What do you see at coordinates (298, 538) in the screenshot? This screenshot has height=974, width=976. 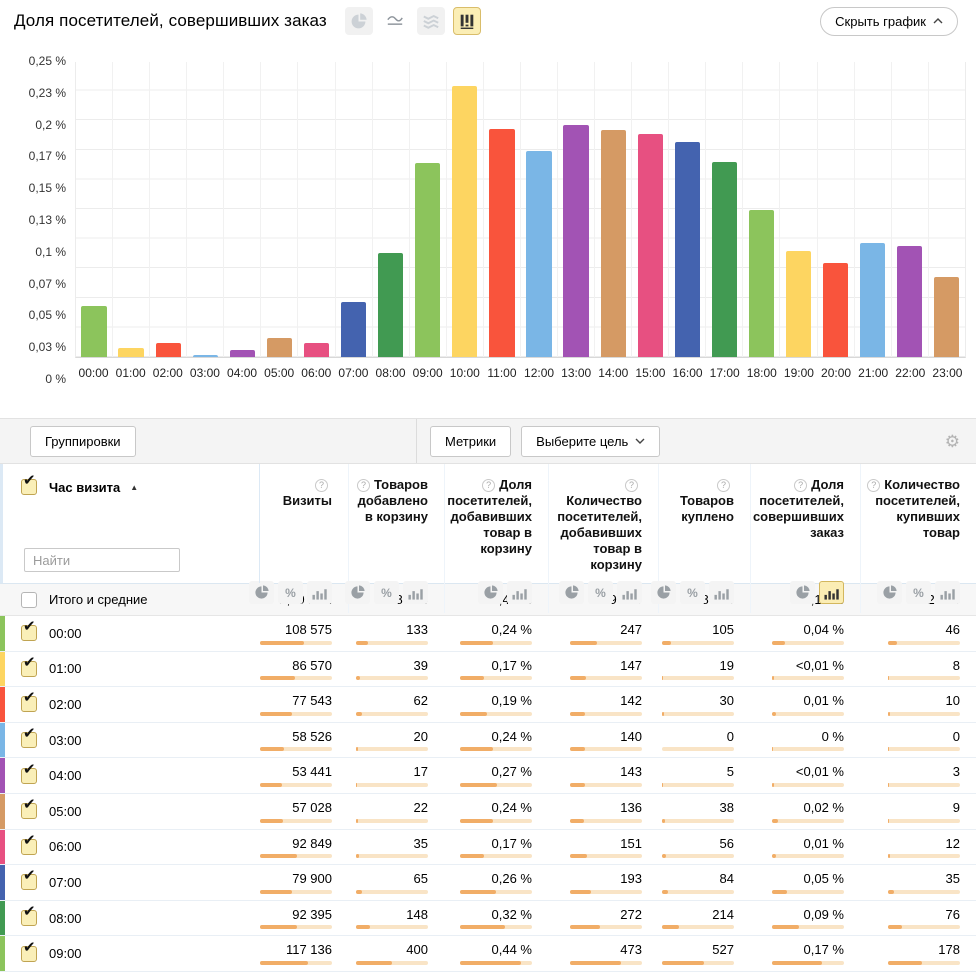 I see `metric-column-header: ?Визиты%` at bounding box center [298, 538].